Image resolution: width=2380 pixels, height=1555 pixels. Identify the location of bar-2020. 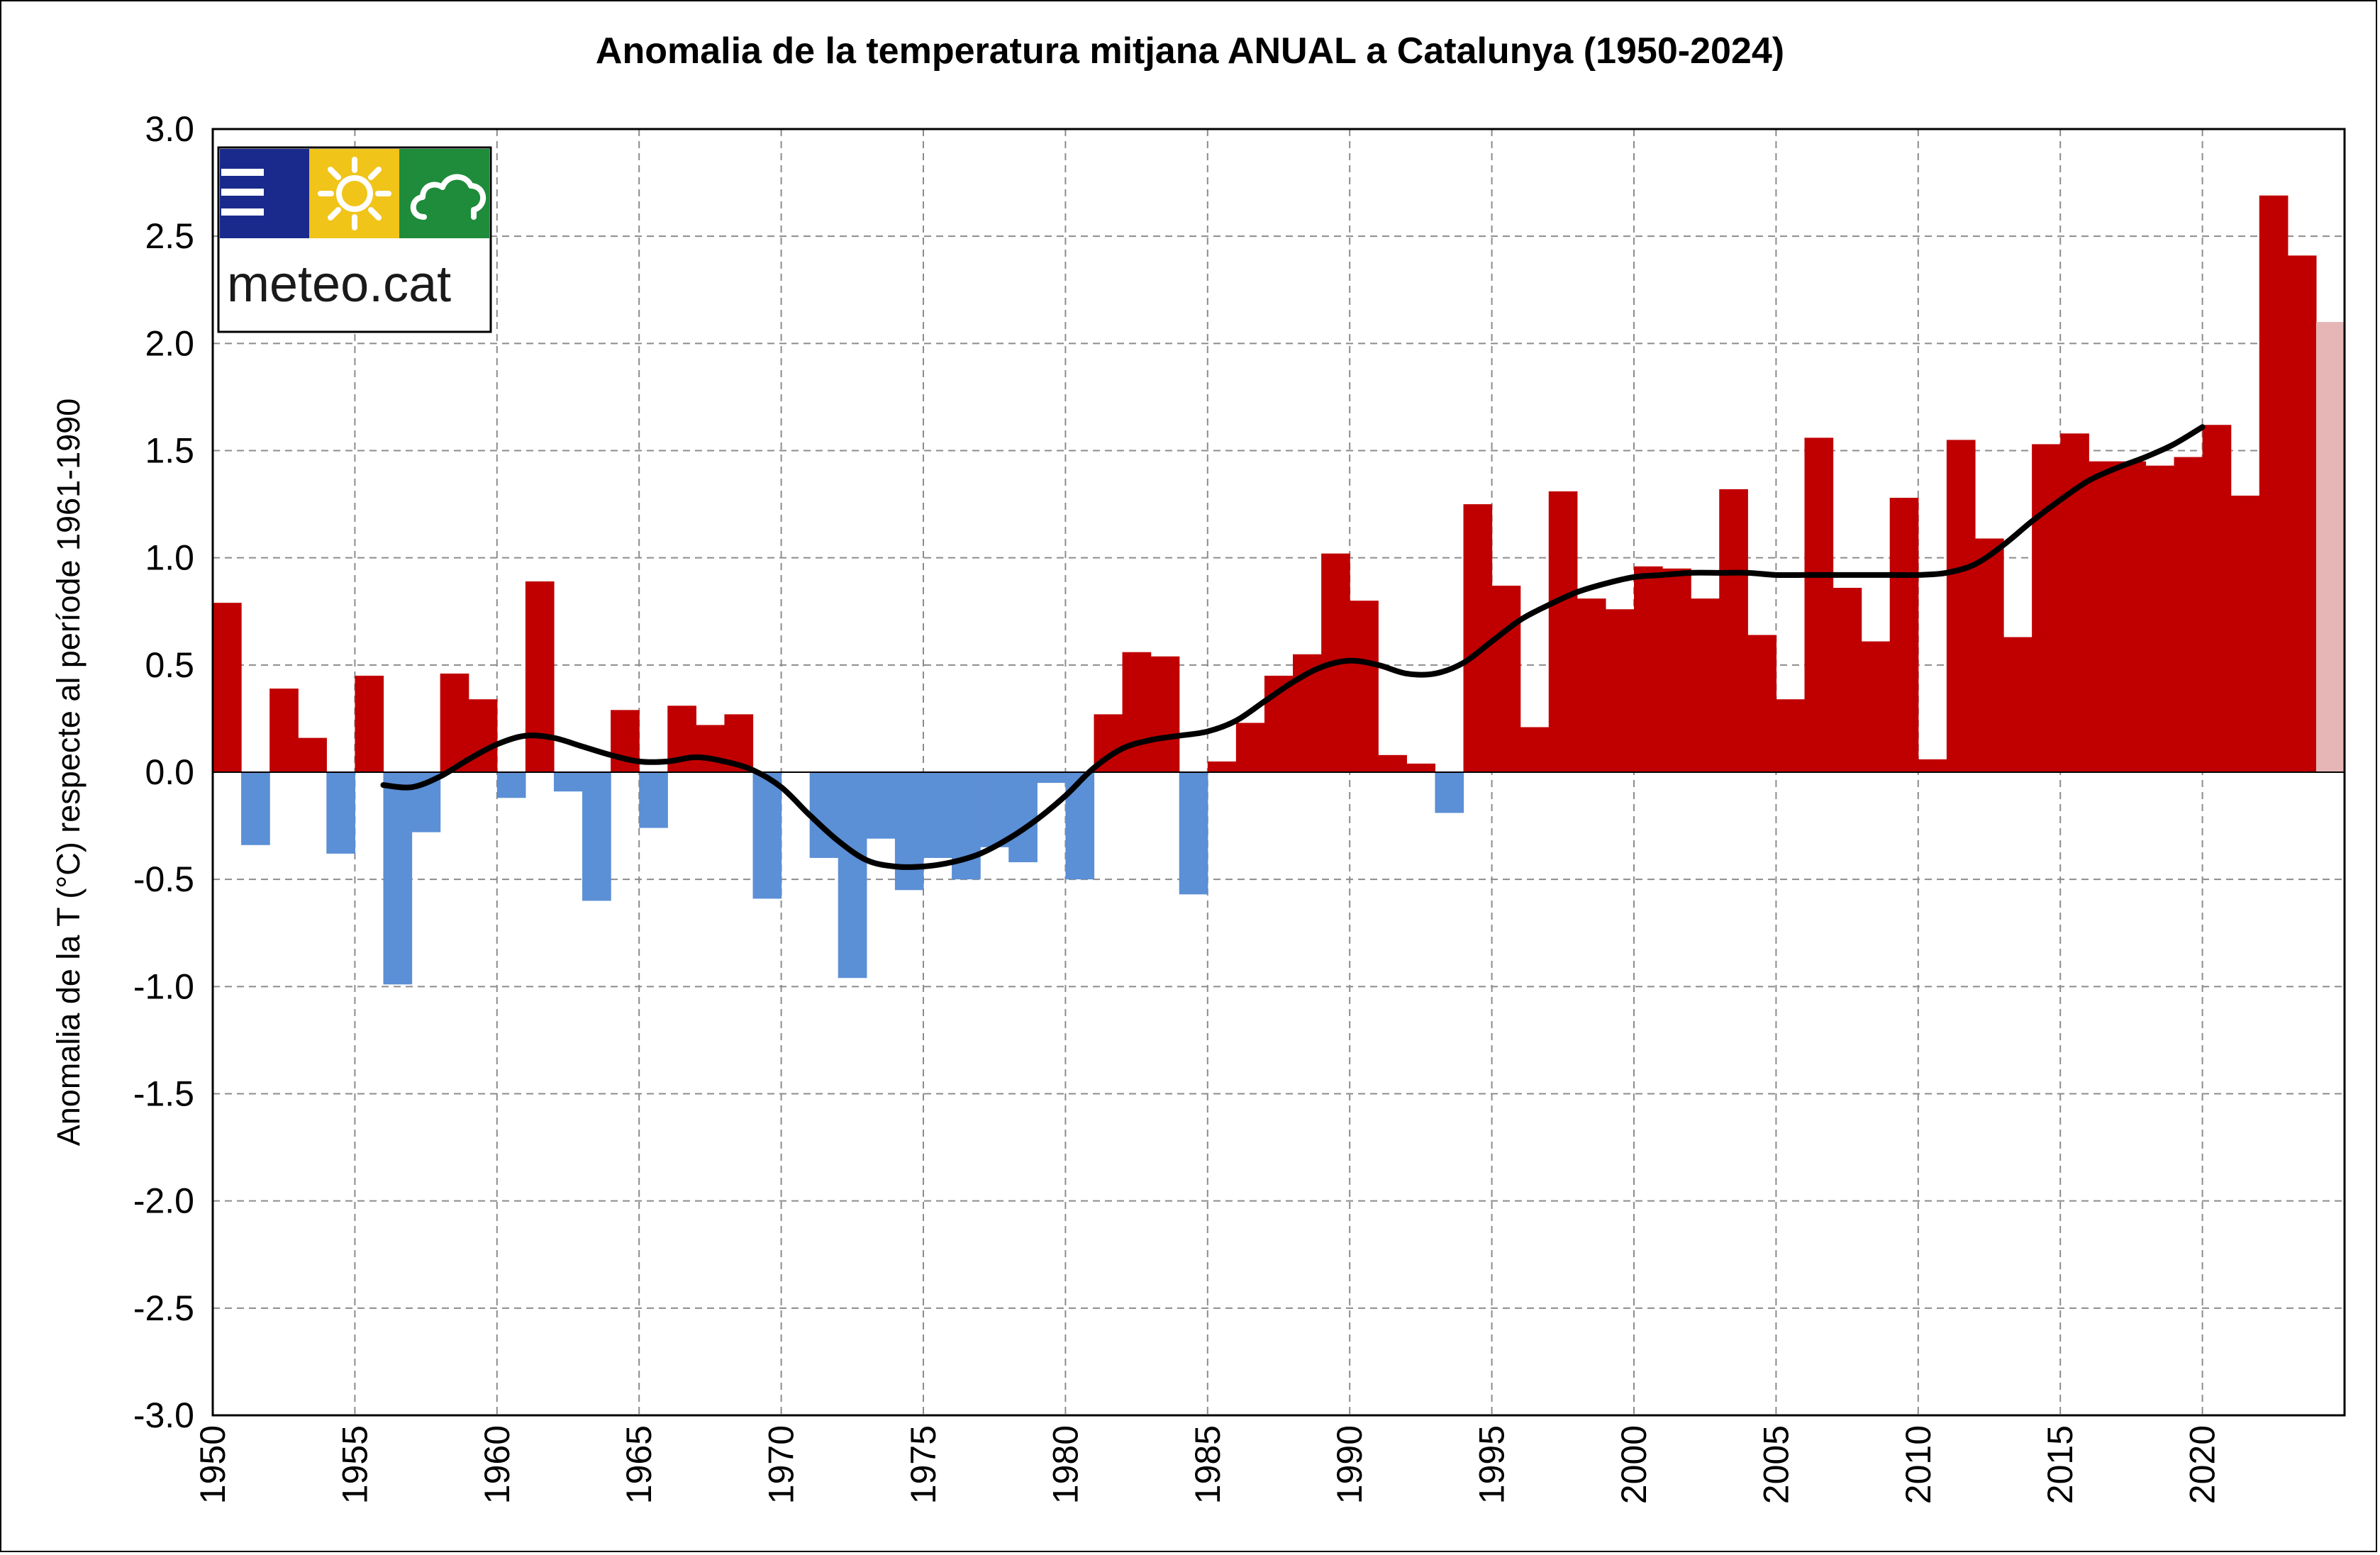
(2217, 598).